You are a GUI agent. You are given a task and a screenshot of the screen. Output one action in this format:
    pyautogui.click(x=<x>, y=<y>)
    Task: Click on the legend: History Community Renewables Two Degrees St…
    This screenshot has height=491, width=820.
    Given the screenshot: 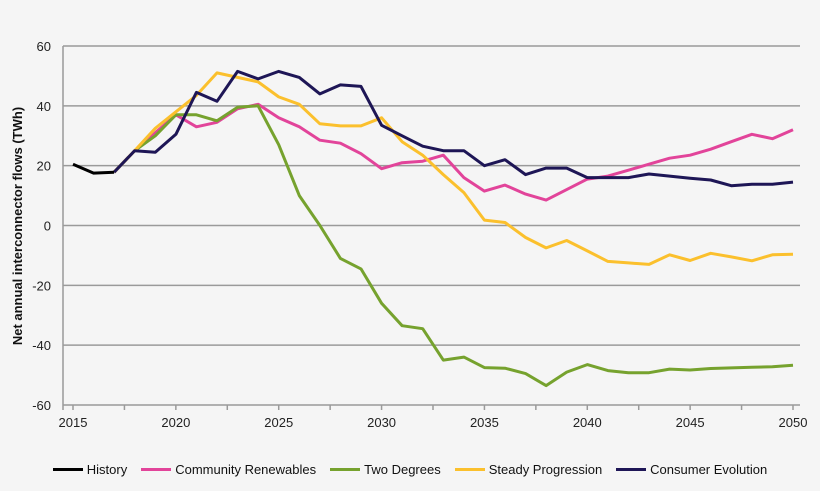 What is the action you would take?
    pyautogui.click(x=410, y=469)
    